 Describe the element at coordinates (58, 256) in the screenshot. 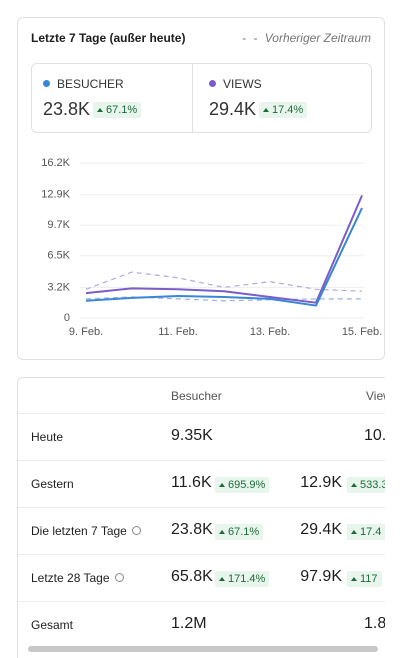

I see `y-tick-label: 6.5K` at that location.